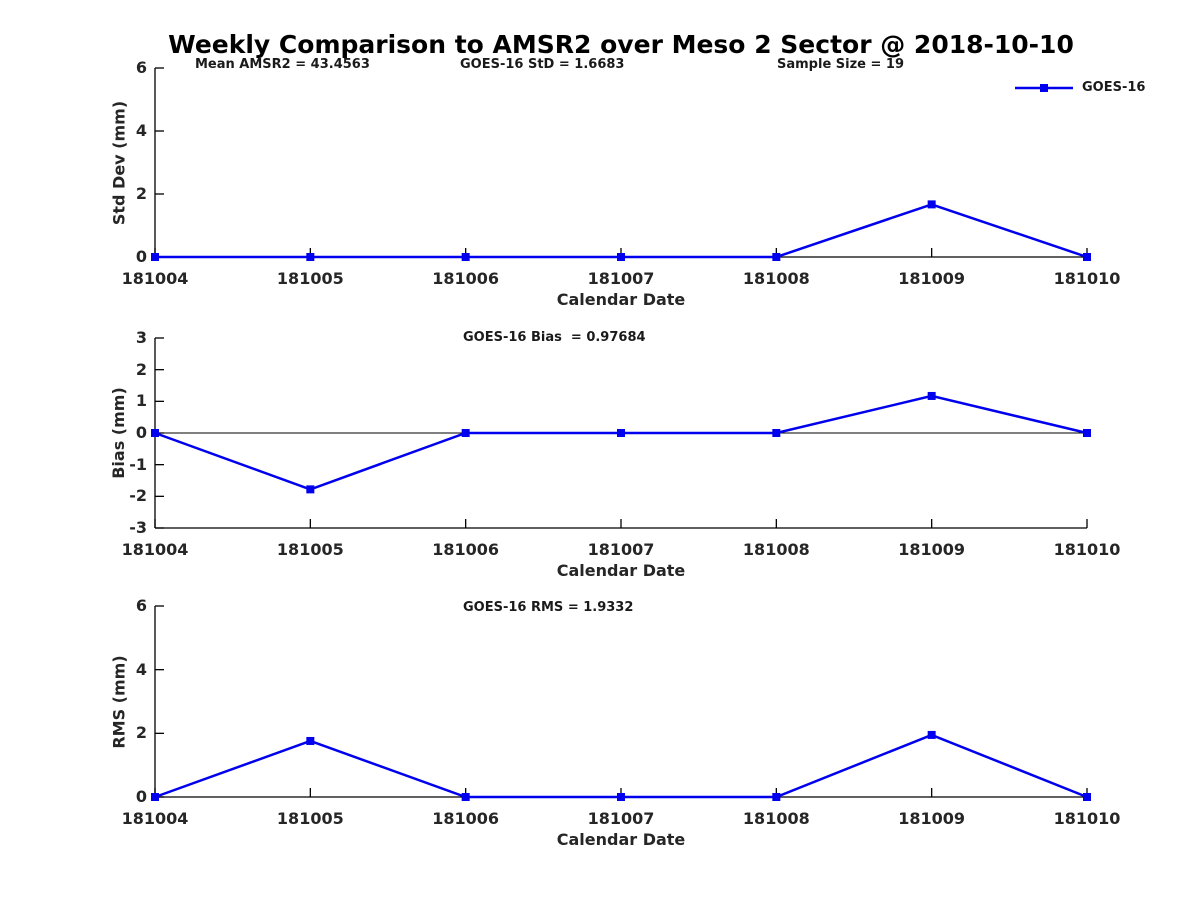 Image resolution: width=1200 pixels, height=900 pixels. I want to click on annotation-sample-size: Sample Size = 19, so click(841, 64).